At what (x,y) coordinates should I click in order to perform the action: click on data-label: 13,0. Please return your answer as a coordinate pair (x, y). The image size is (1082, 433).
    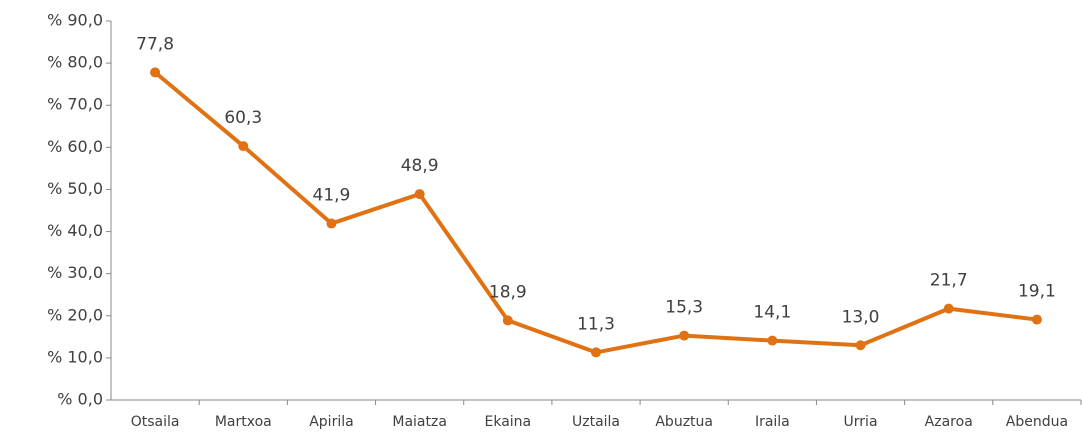
    Looking at the image, I should click on (861, 317).